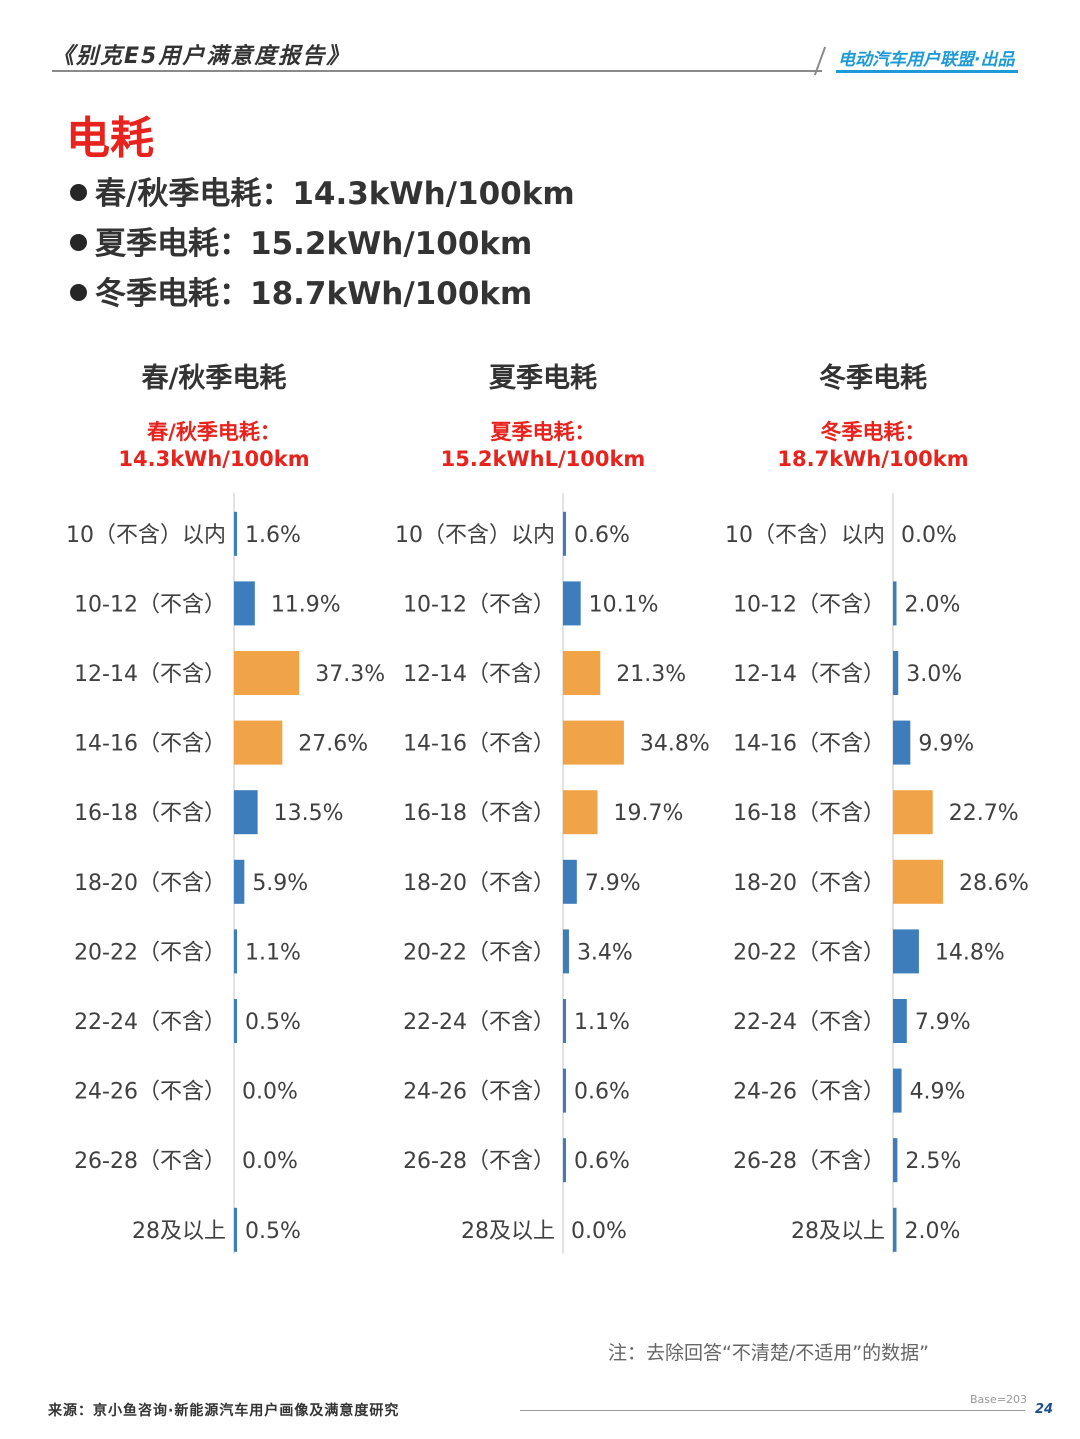  I want to click on brand-label: 电动汽车用户联盟·出品, so click(926, 60).